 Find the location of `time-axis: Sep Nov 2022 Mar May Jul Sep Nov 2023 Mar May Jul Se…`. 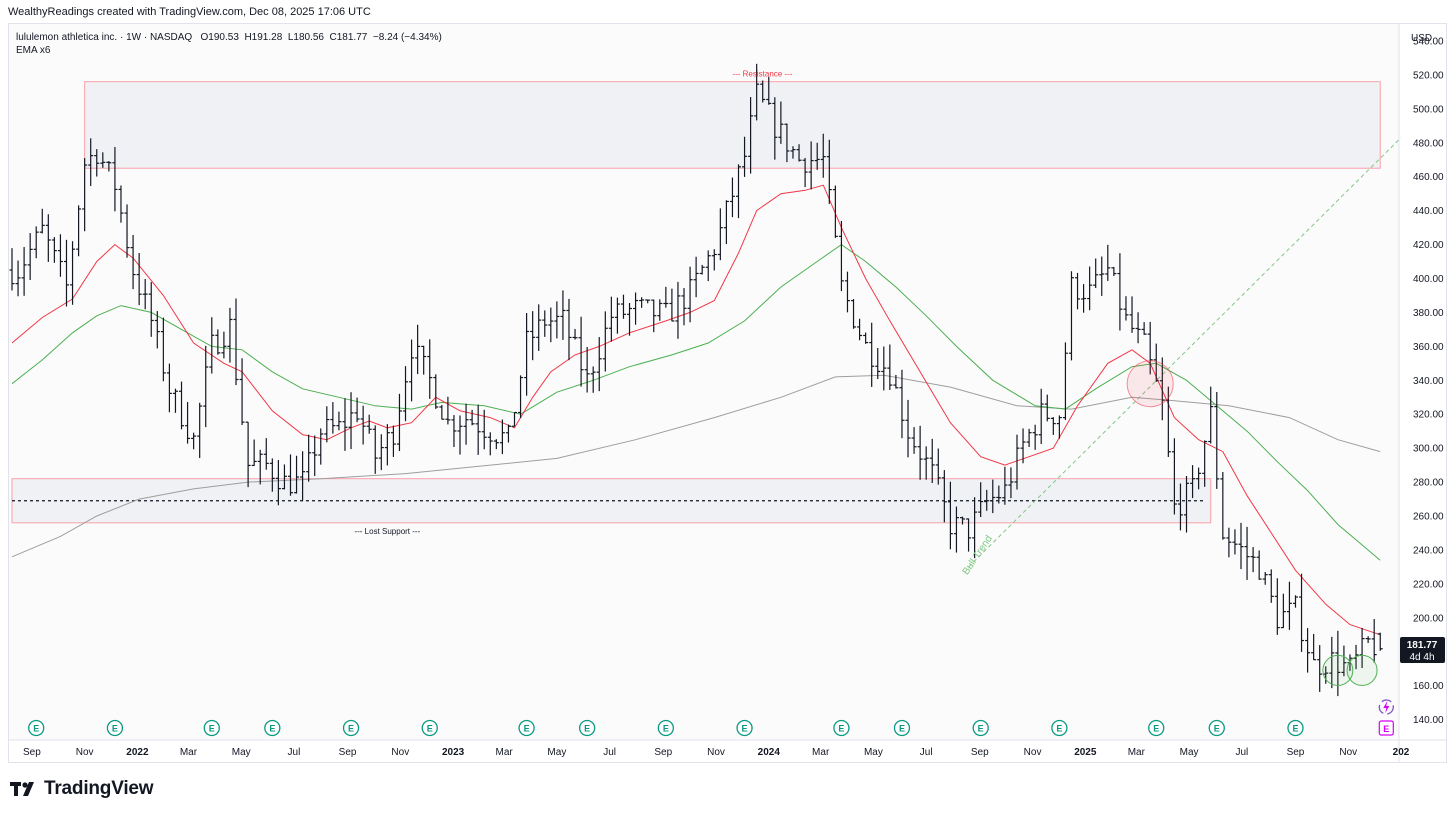

time-axis: Sep Nov 2022 Mar May Jul Sep Nov 2023 Mar May Jul Se… is located at coordinates (716, 752).